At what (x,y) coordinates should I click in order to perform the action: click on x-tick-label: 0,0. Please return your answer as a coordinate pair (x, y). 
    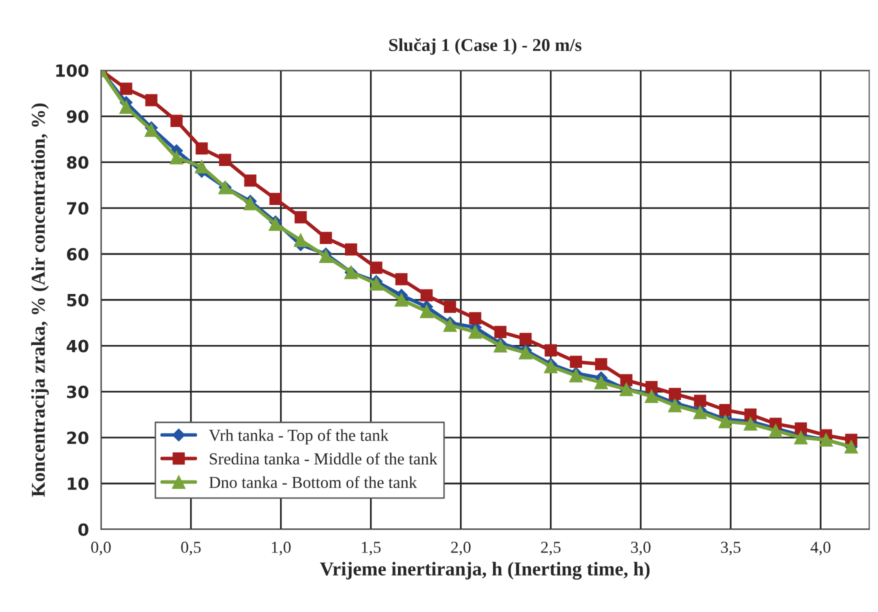
    Looking at the image, I should click on (101, 549).